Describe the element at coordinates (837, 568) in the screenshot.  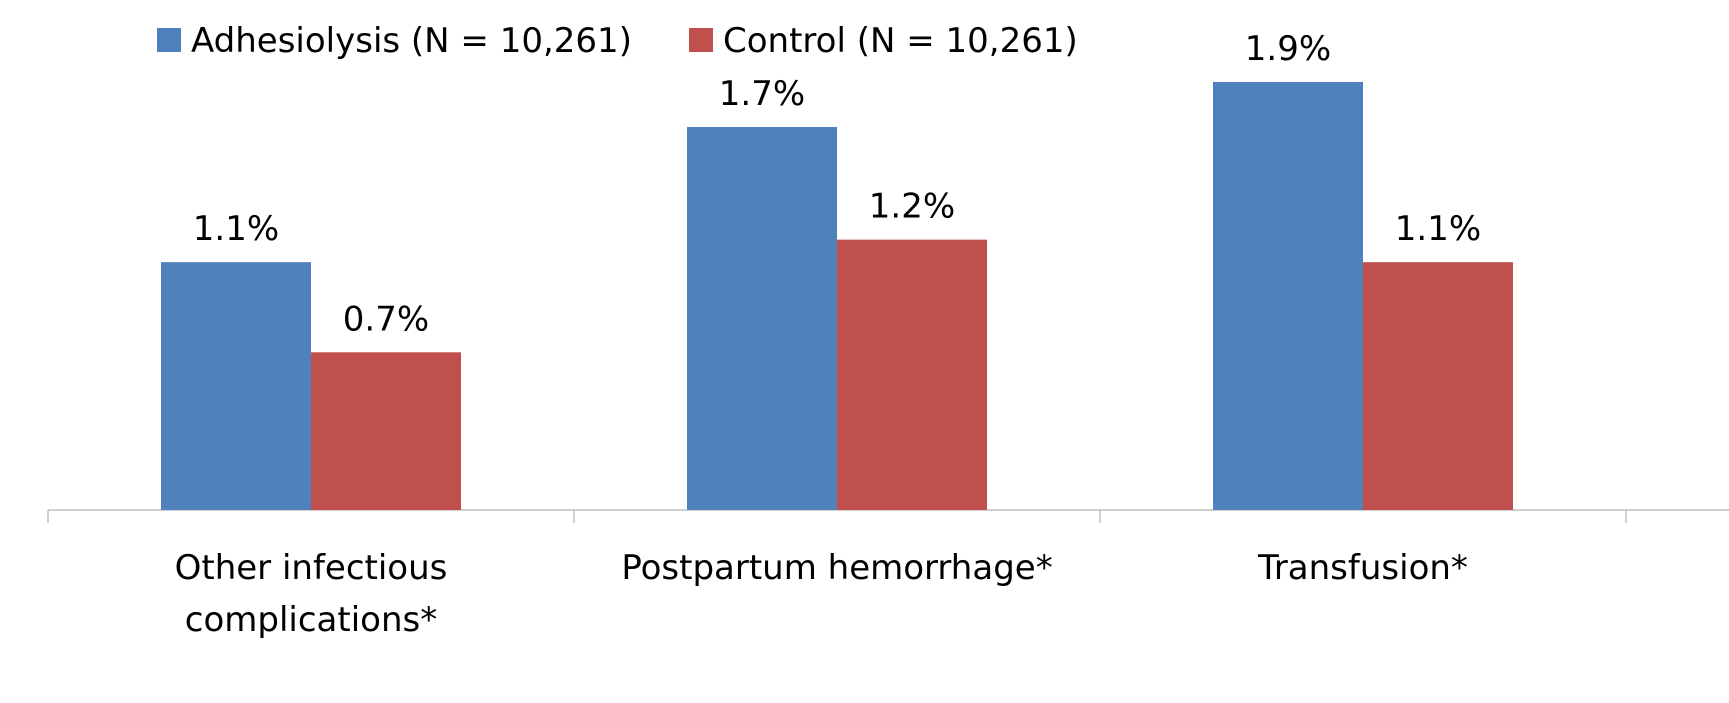
I see `x-tick-label: Postpartum hemorrhage*` at that location.